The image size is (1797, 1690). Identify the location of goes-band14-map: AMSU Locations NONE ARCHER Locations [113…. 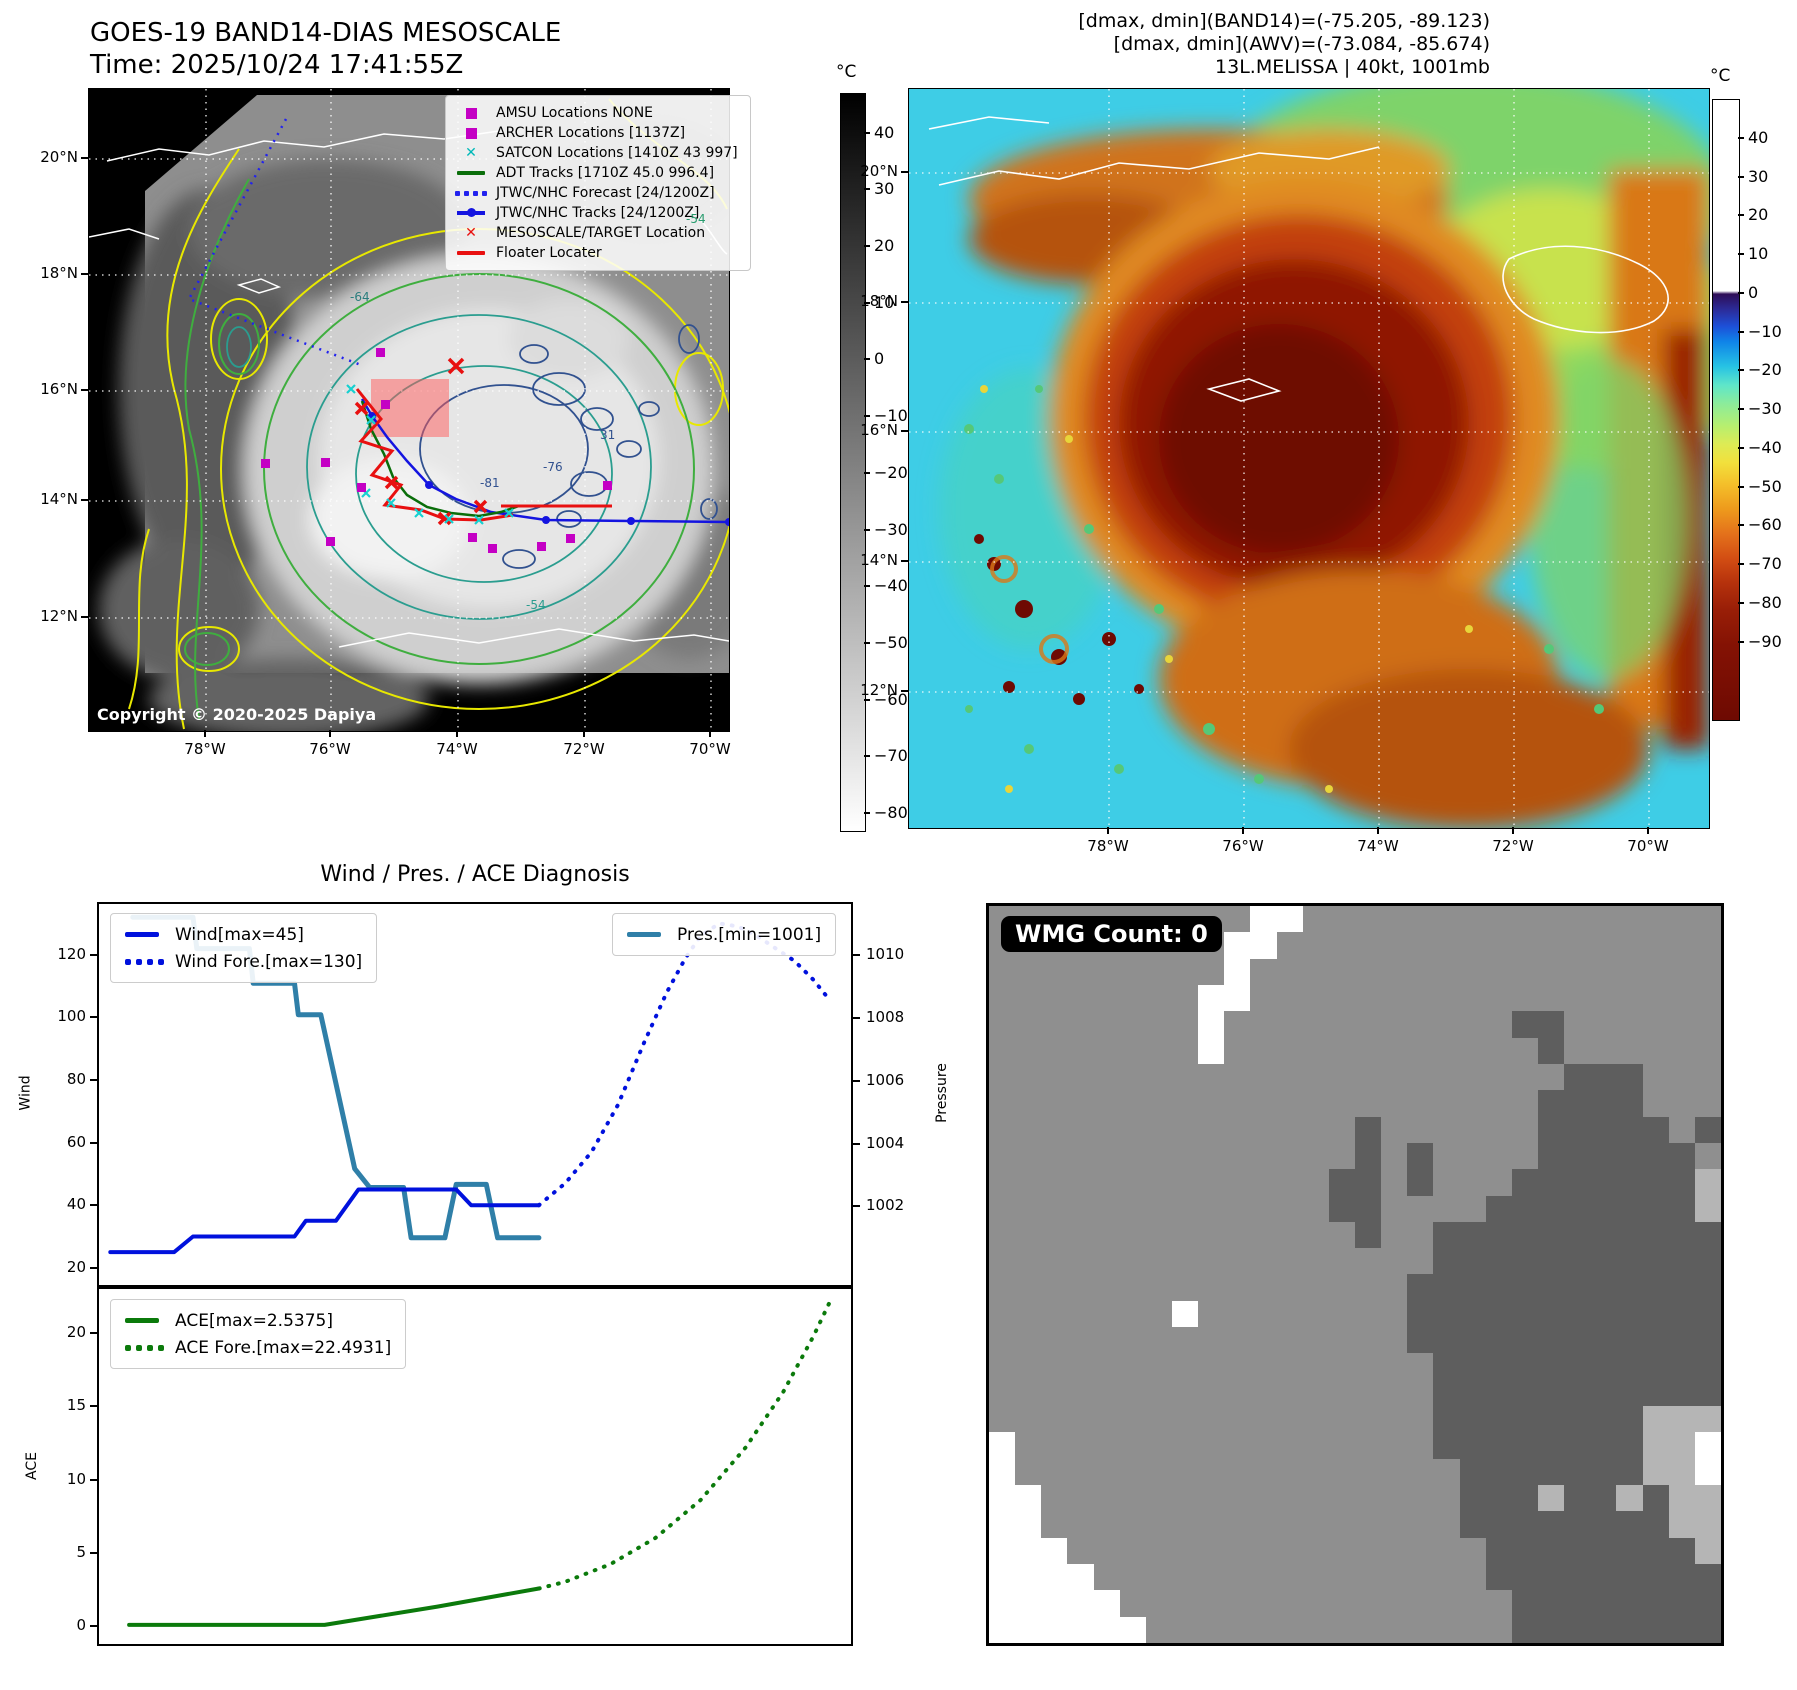
(419, 410).